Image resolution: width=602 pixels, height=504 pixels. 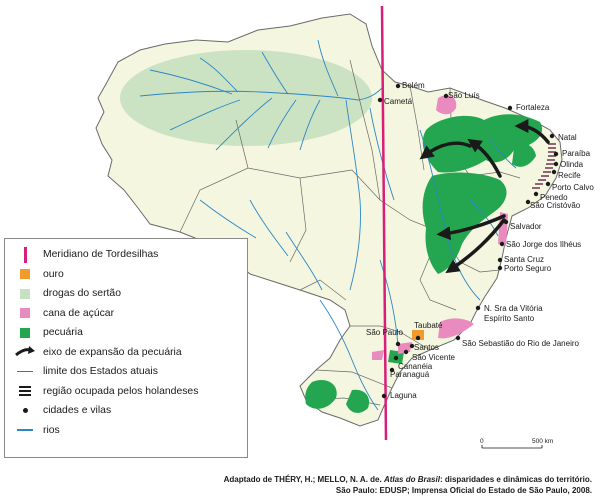 What do you see at coordinates (127, 314) in the screenshot?
I see `legend-item-cana: cana de açúcar` at bounding box center [127, 314].